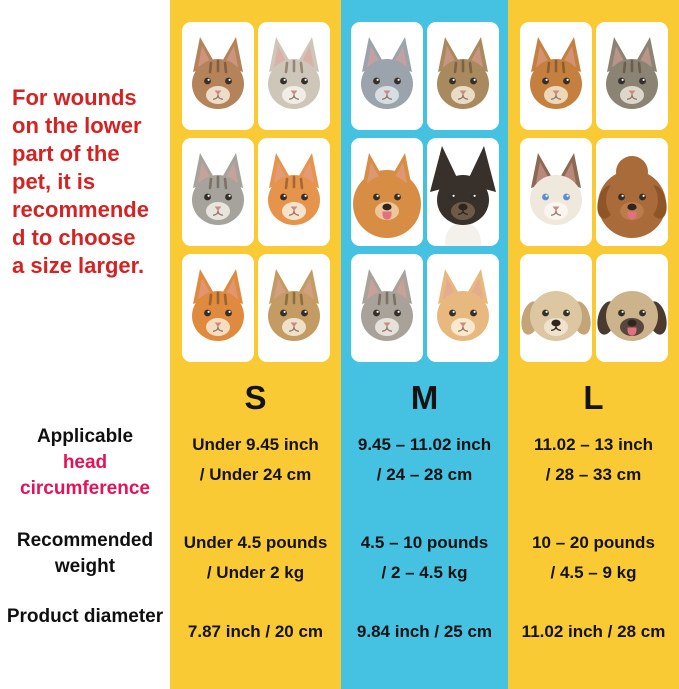  I want to click on pet-photo-fluffy-brown-kitten, so click(217, 76).